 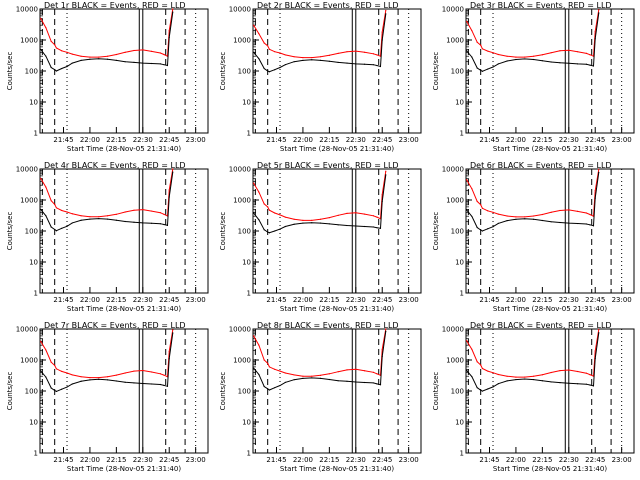 I want to click on x-tick-label: 22:45, so click(x=382, y=300).